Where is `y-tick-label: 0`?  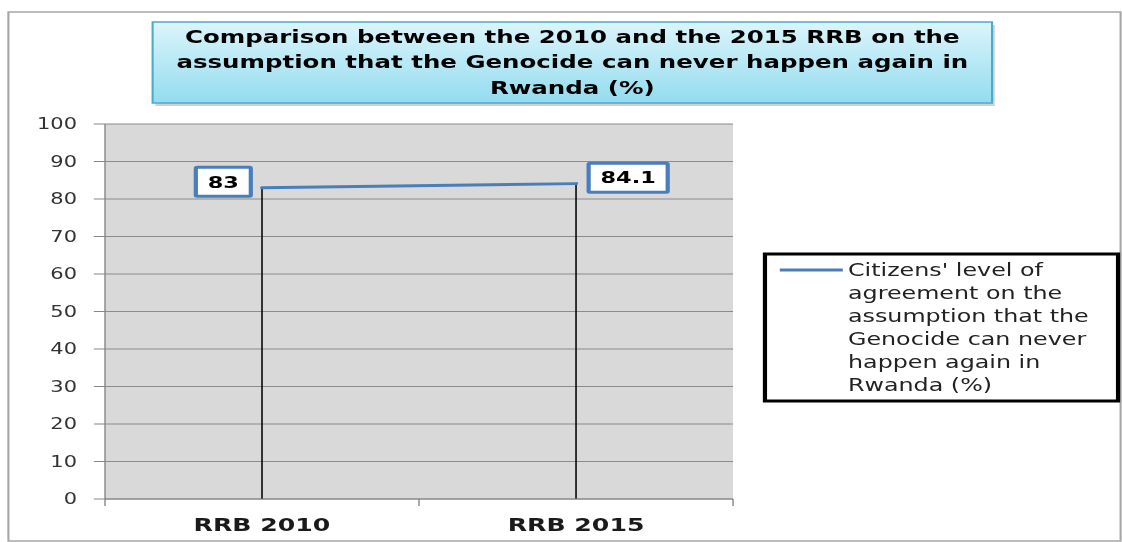 y-tick-label: 0 is located at coordinates (70, 499).